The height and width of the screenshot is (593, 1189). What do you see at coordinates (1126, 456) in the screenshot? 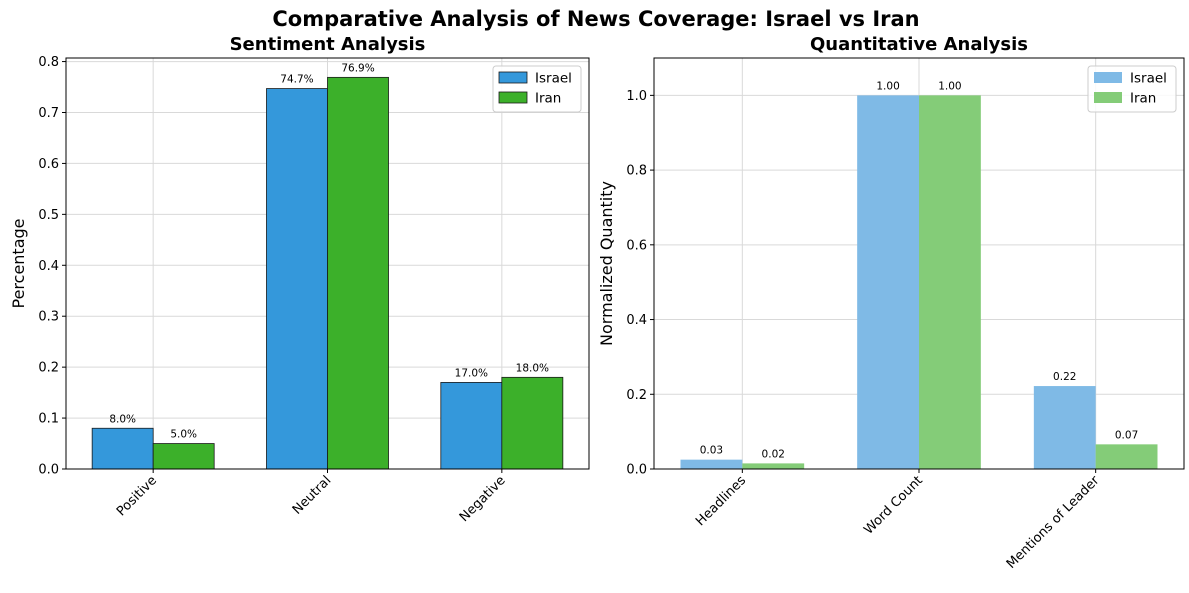
I see `bar-iran-mentions-of-leader` at bounding box center [1126, 456].